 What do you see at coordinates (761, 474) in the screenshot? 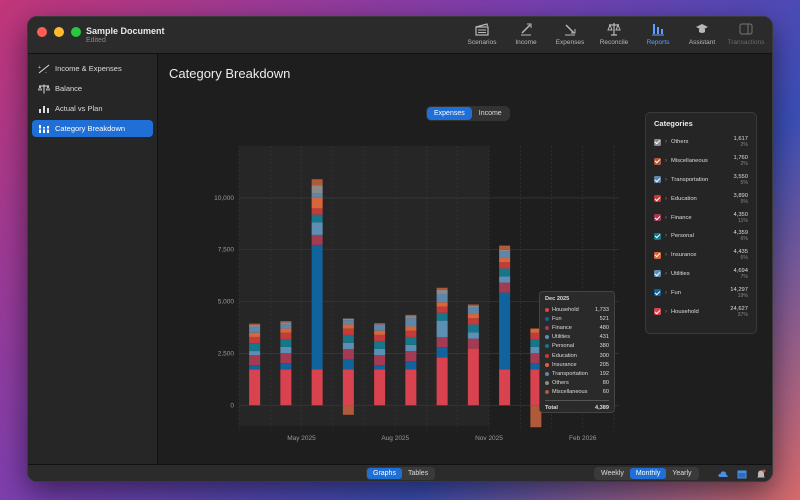
I see `bell-icon` at bounding box center [761, 474].